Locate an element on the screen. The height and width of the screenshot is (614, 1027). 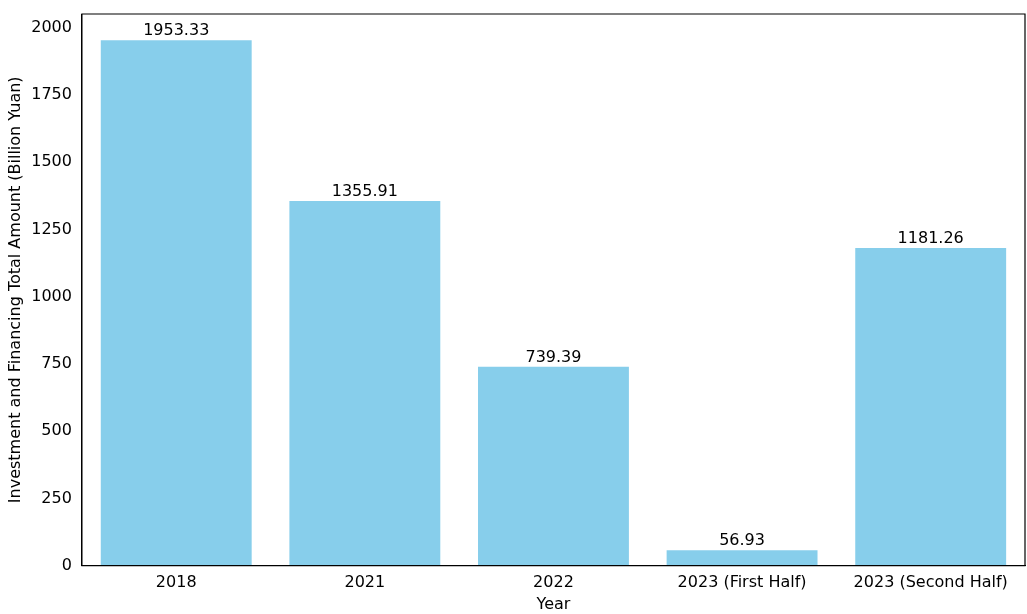
y-axis-title: Investment and Financing Total Amount (Billion Yuan) is located at coordinates (14, 290).